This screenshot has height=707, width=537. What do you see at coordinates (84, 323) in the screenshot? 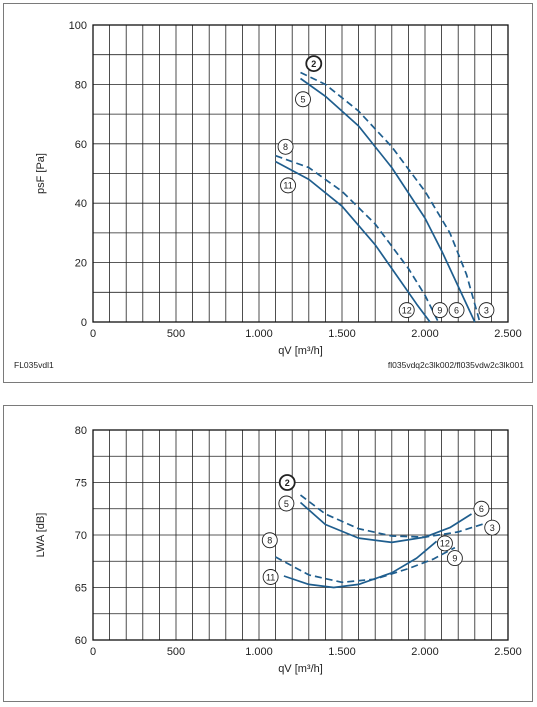
I see `y-tick-label: 0` at bounding box center [84, 323].